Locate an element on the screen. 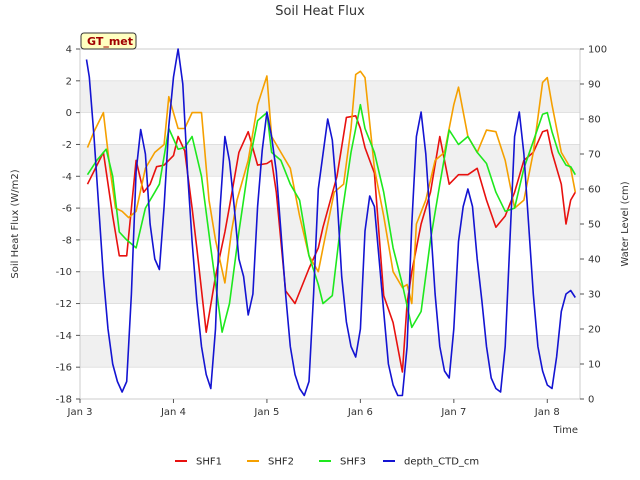  y2-tick-label: 90 is located at coordinates (594, 85).